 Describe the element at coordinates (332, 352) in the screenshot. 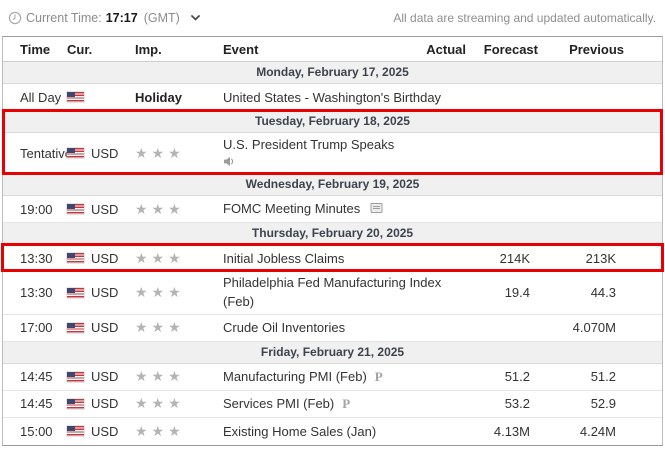

I see `day-header: Friday, February 21, 2025` at that location.